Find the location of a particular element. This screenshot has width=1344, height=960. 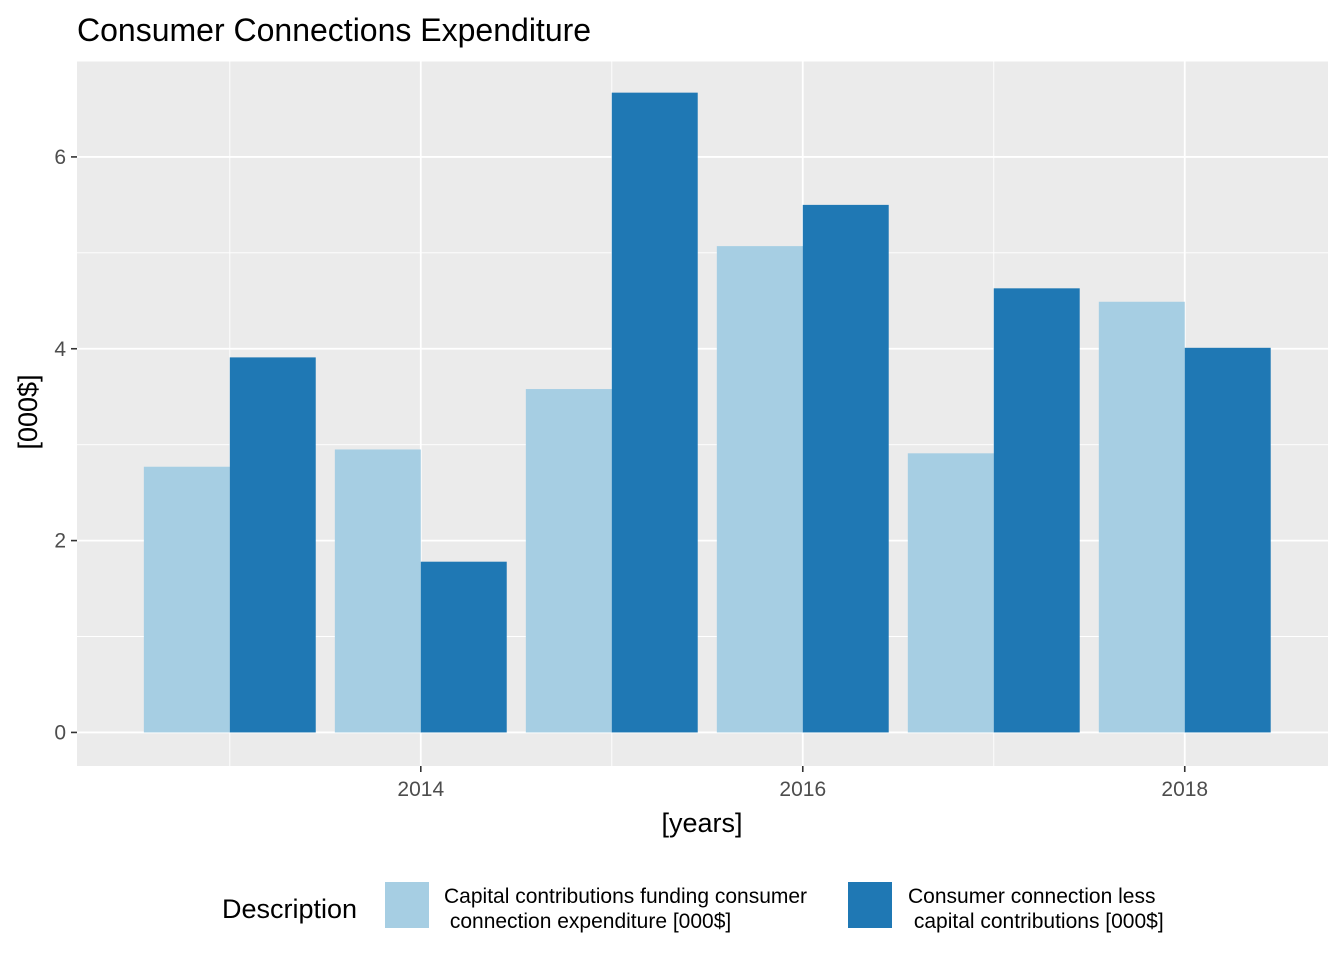

bar-consumer-connection-2018 is located at coordinates (1227, 540).